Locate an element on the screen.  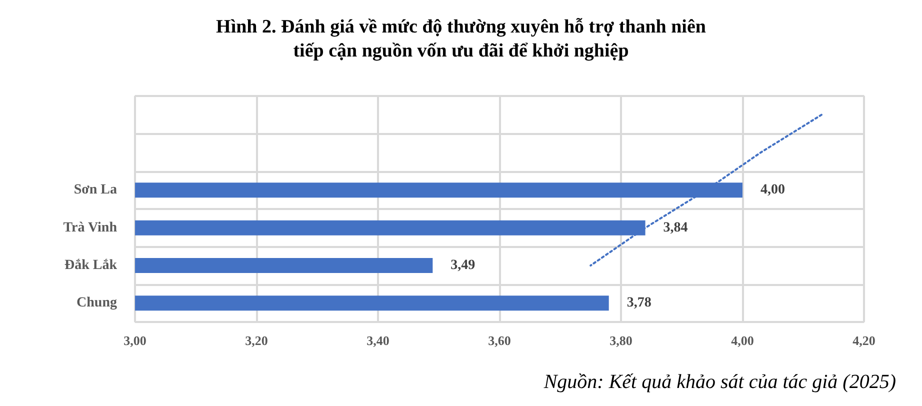
chart-title: Hình 2. Đánh giá về mức độ thường xuyên hỗ trợ thanh niên tiếp cận nguồn vốn ưu đãi để khởi nghiệp is located at coordinates (461, 39).